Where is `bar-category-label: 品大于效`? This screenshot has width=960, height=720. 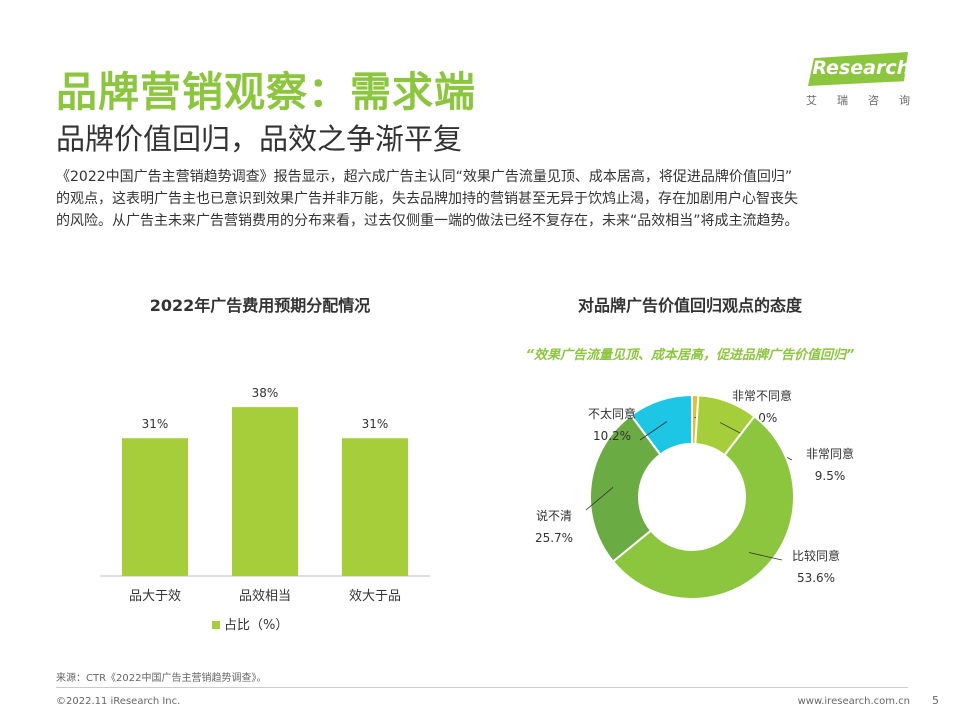
bar-category-label: 品大于效 is located at coordinates (155, 596).